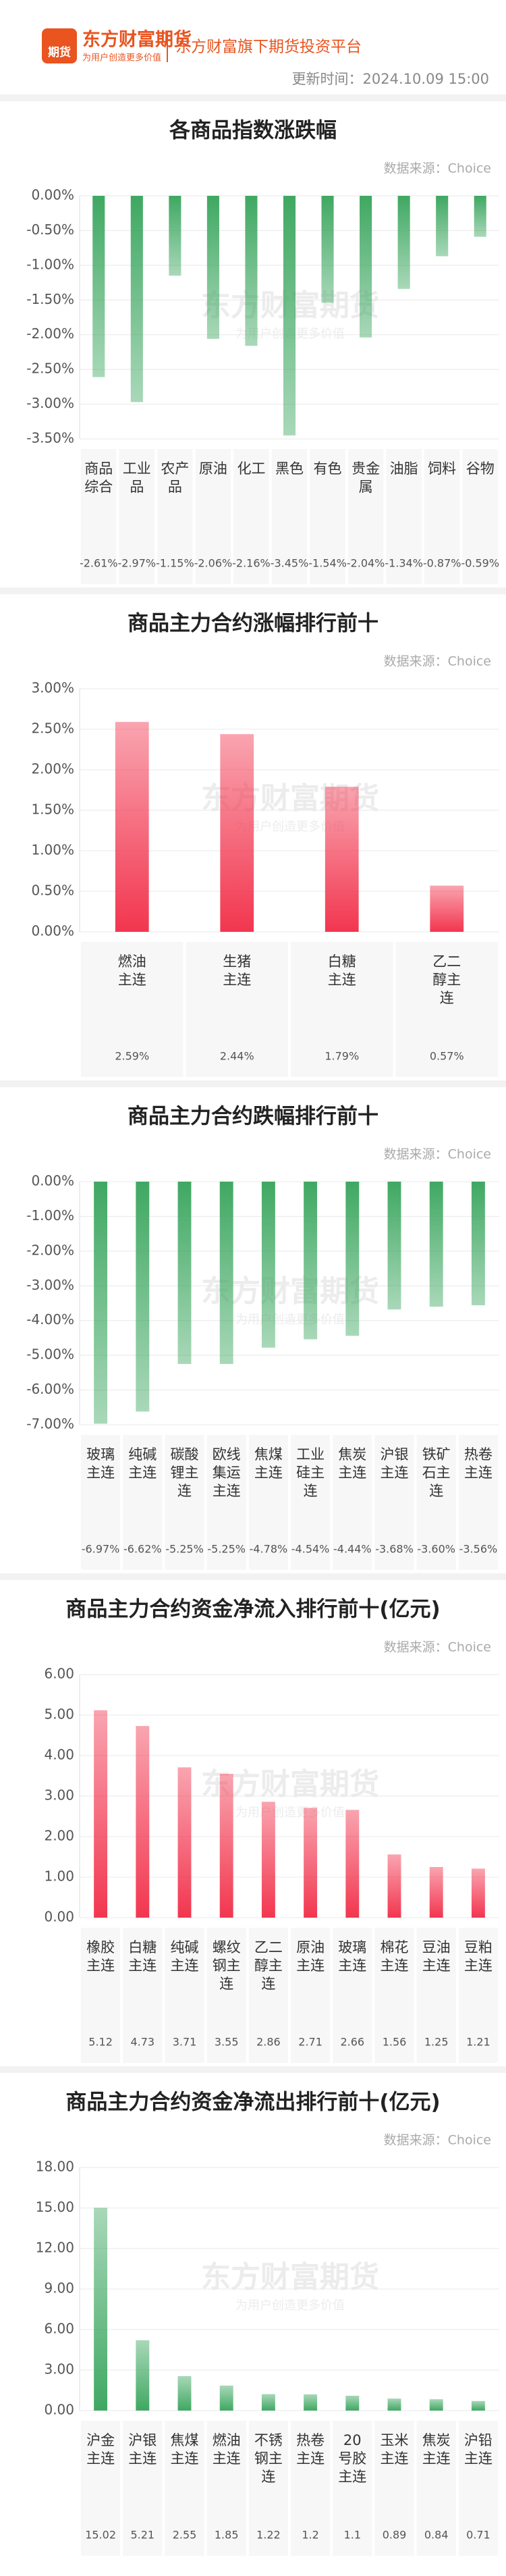 The height and width of the screenshot is (2576, 506). I want to click on x-tick-label: 热卷主连, so click(310, 2449).